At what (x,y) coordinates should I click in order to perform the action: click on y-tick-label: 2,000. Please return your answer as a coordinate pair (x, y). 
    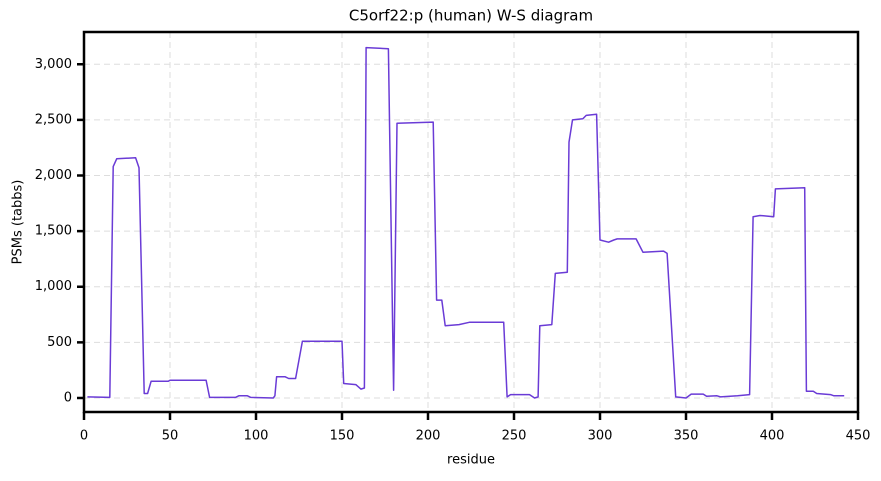
    Looking at the image, I should click on (53, 175).